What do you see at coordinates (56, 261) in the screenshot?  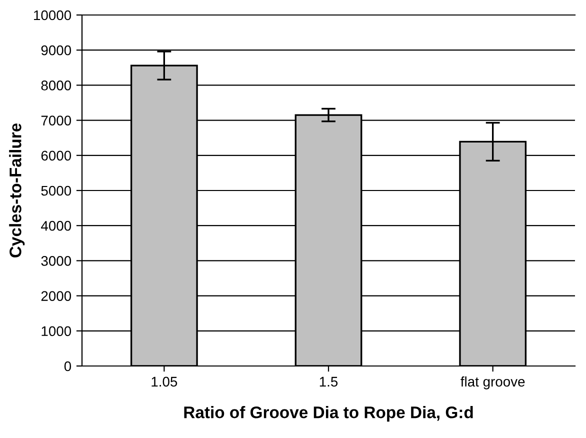 I see `y-tick-label: 3000` at bounding box center [56, 261].